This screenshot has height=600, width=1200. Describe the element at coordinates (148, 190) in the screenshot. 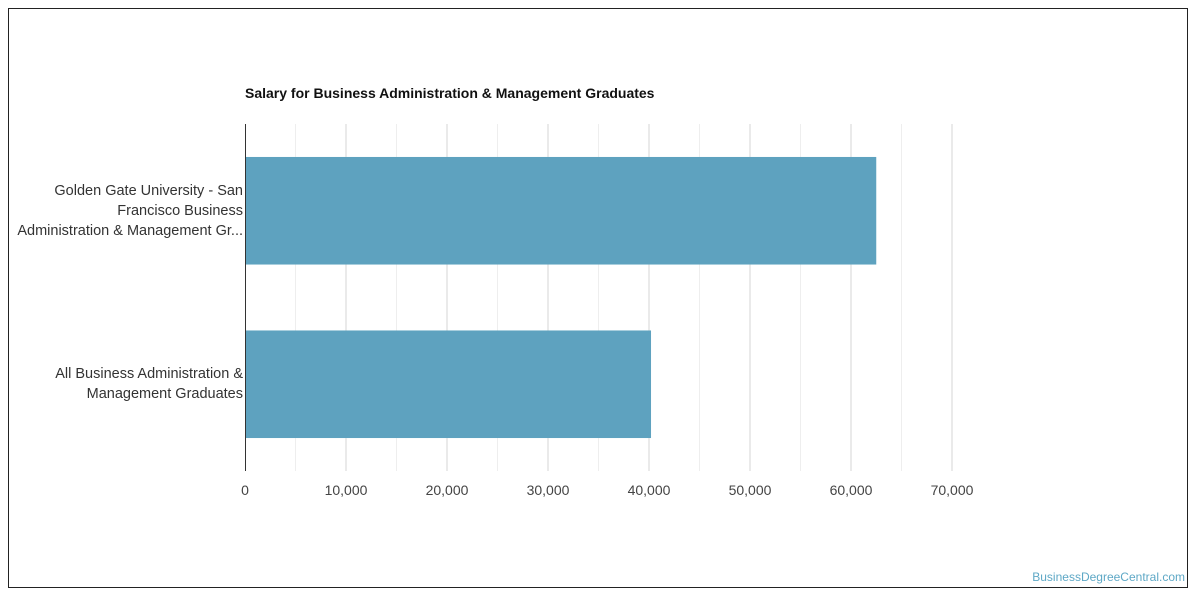

I see `category-label-line: Golden Gate University - San` at that location.